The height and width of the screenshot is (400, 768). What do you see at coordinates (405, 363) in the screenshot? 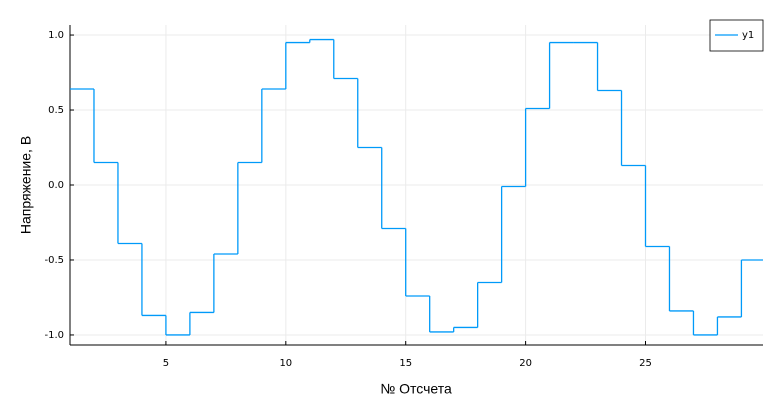
I see `x-tick-label: 15` at bounding box center [405, 363].